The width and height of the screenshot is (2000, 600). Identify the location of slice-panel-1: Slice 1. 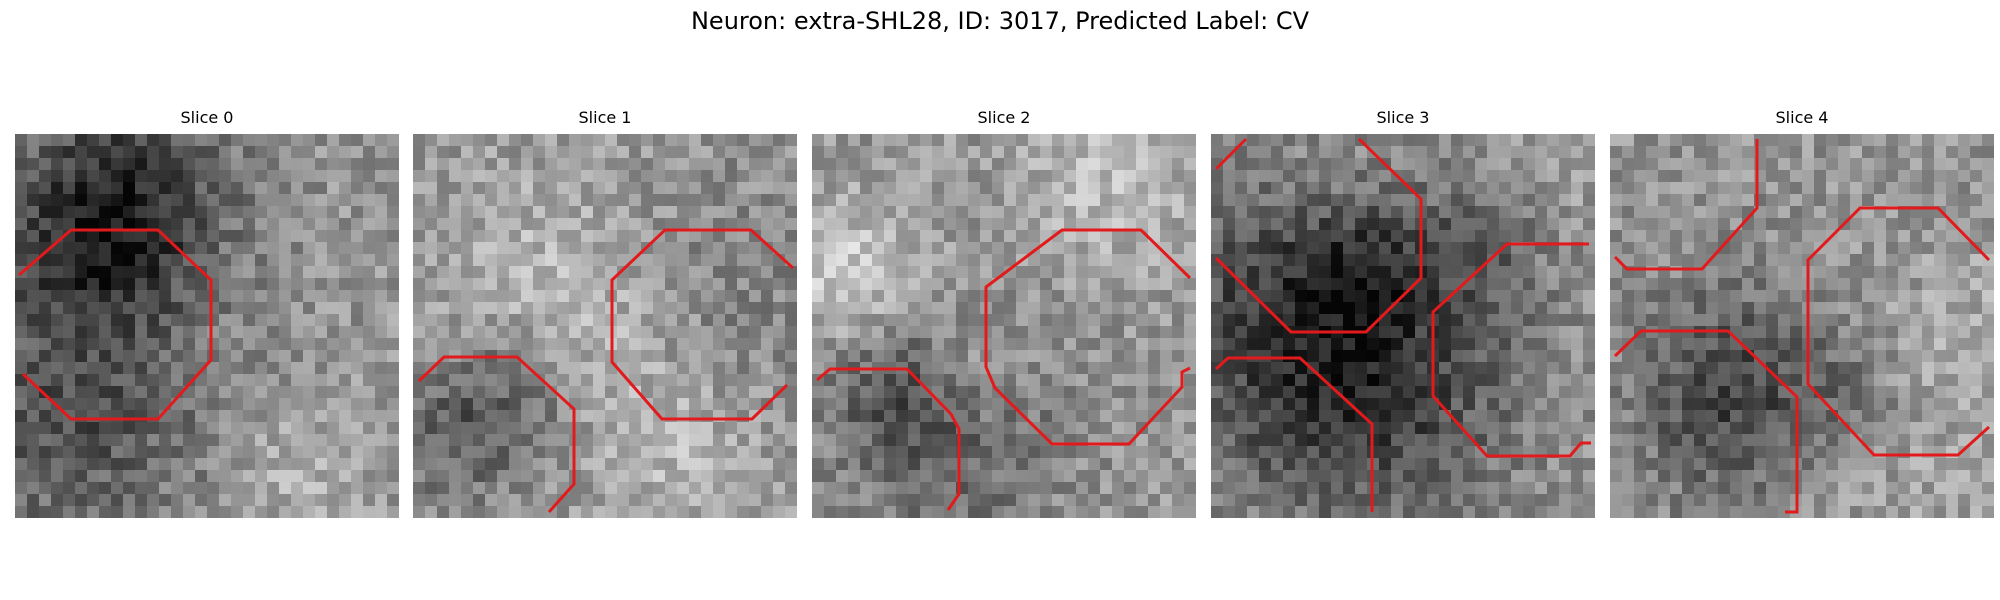
(605, 315).